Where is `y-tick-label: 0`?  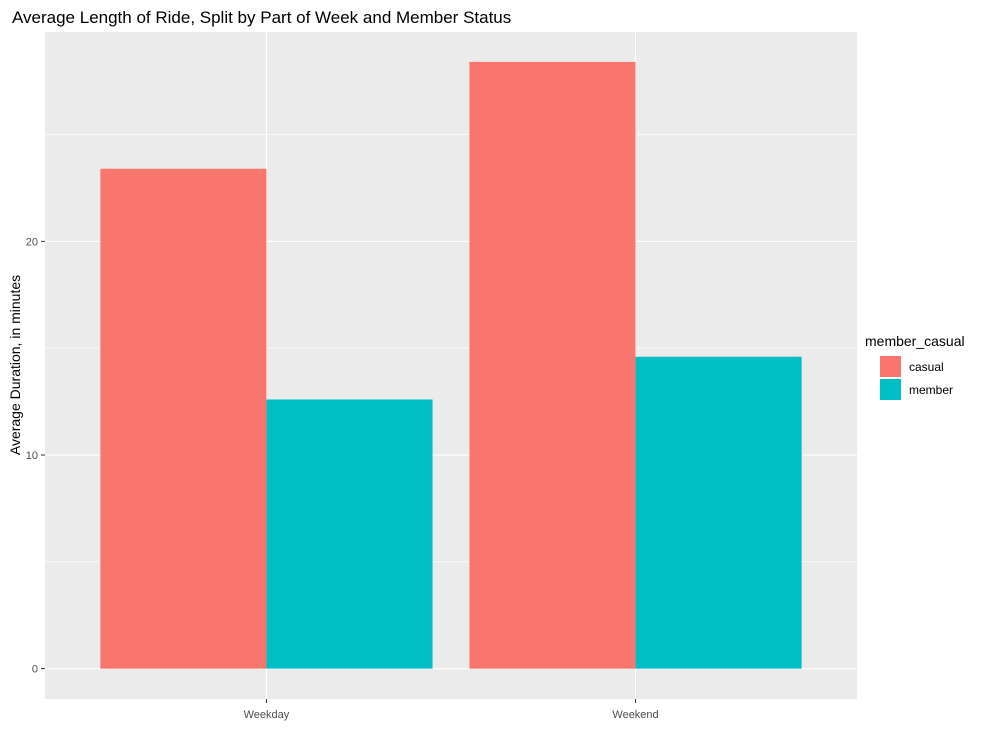
y-tick-label: 0 is located at coordinates (35, 670).